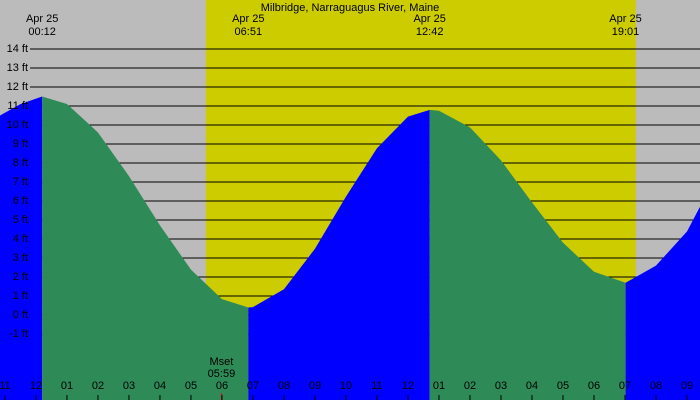 Image resolution: width=700 pixels, height=400 pixels. What do you see at coordinates (42, 32) in the screenshot?
I see `tide-time: 00:12` at bounding box center [42, 32].